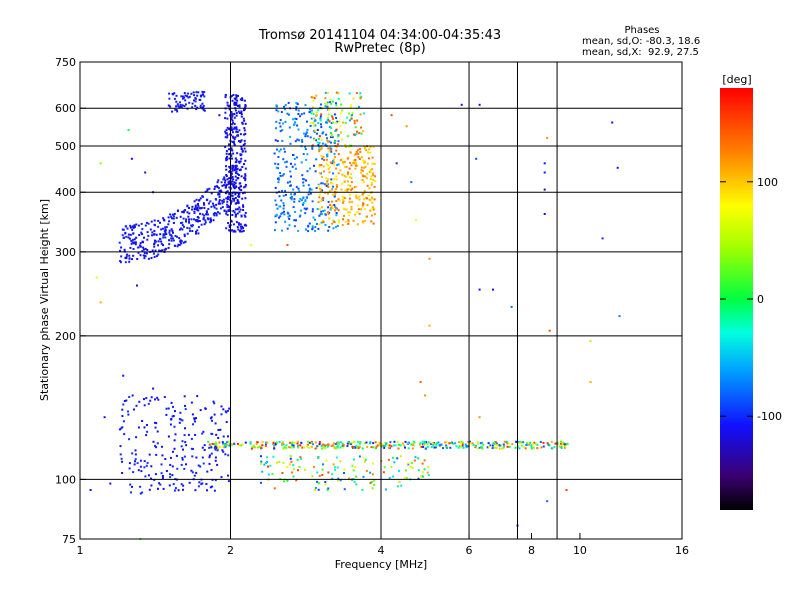 The width and height of the screenshot is (800, 600). I want to click on x-tick-label: 4, so click(381, 550).